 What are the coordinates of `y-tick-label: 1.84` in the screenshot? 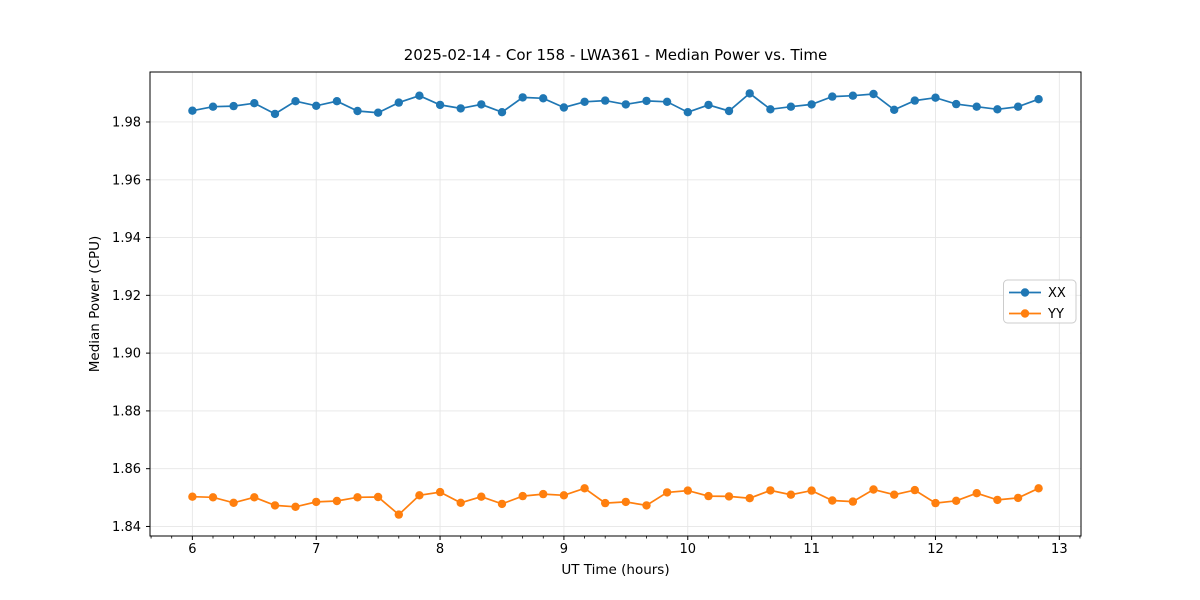 It's located at (126, 527).